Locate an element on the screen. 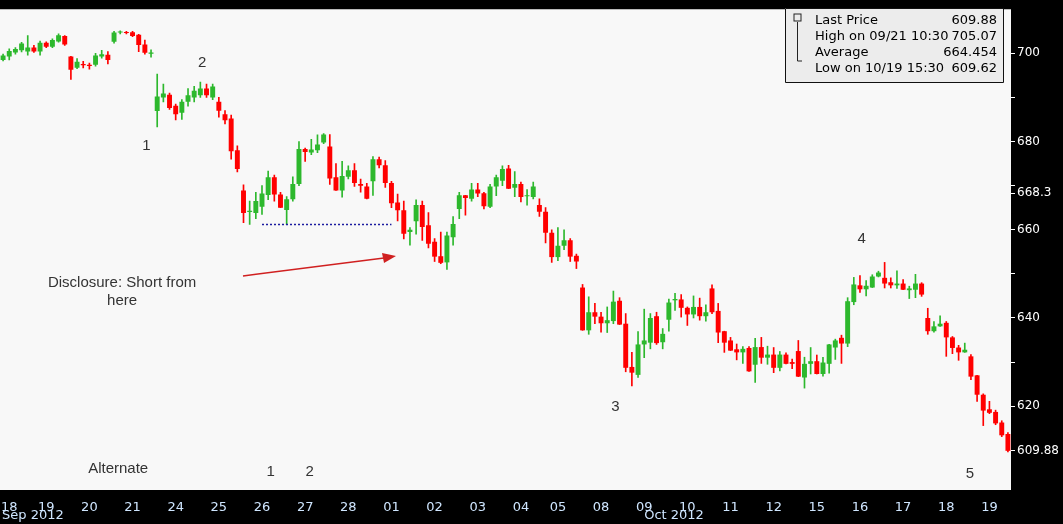  text: Average 664.454 is located at coordinates (906, 52).